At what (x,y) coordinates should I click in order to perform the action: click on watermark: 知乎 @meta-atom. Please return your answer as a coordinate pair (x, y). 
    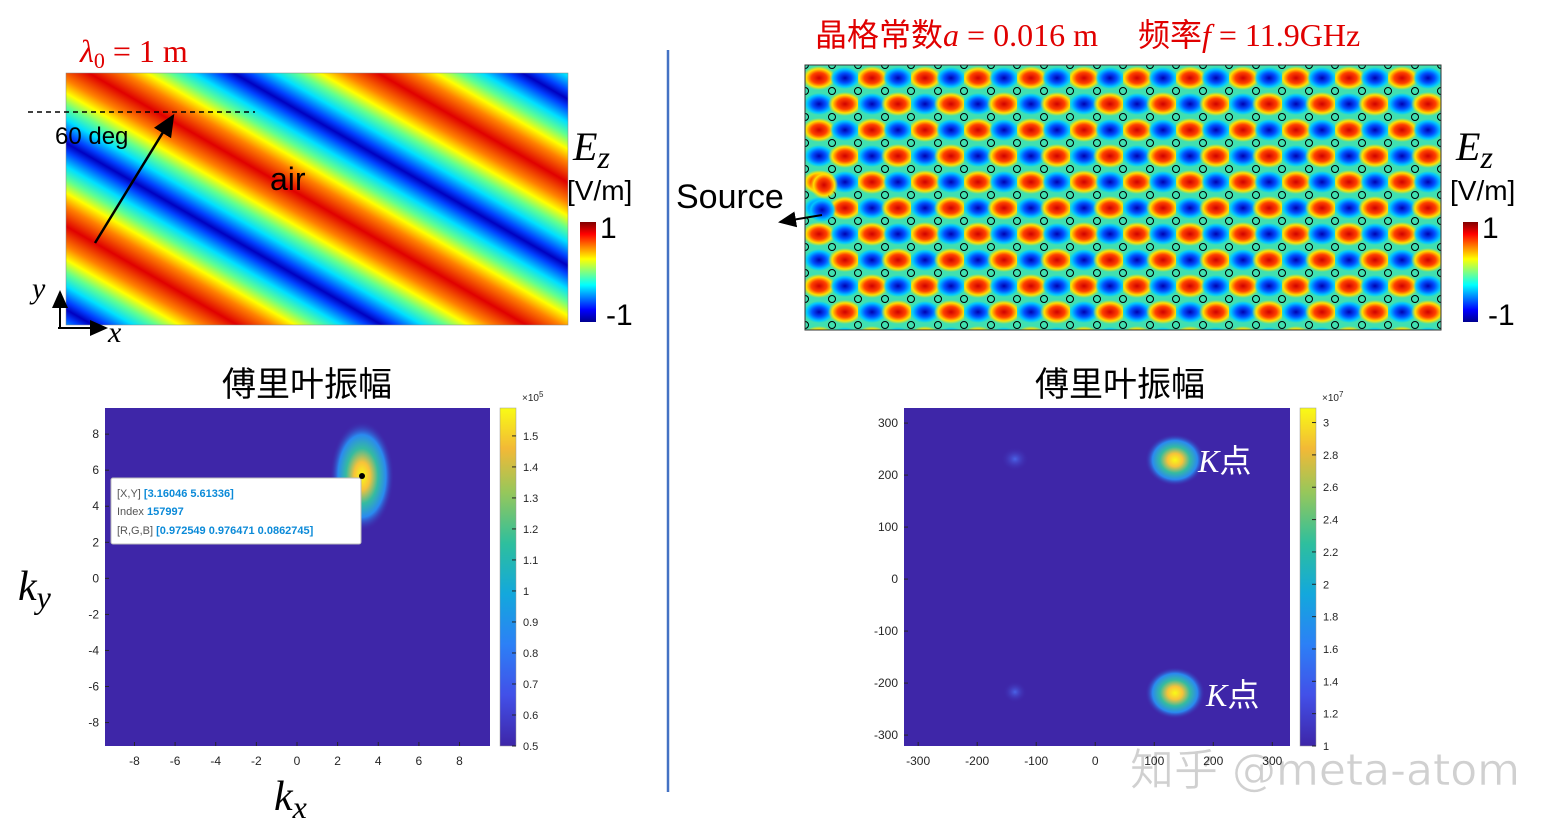
    Looking at the image, I should click on (1325, 770).